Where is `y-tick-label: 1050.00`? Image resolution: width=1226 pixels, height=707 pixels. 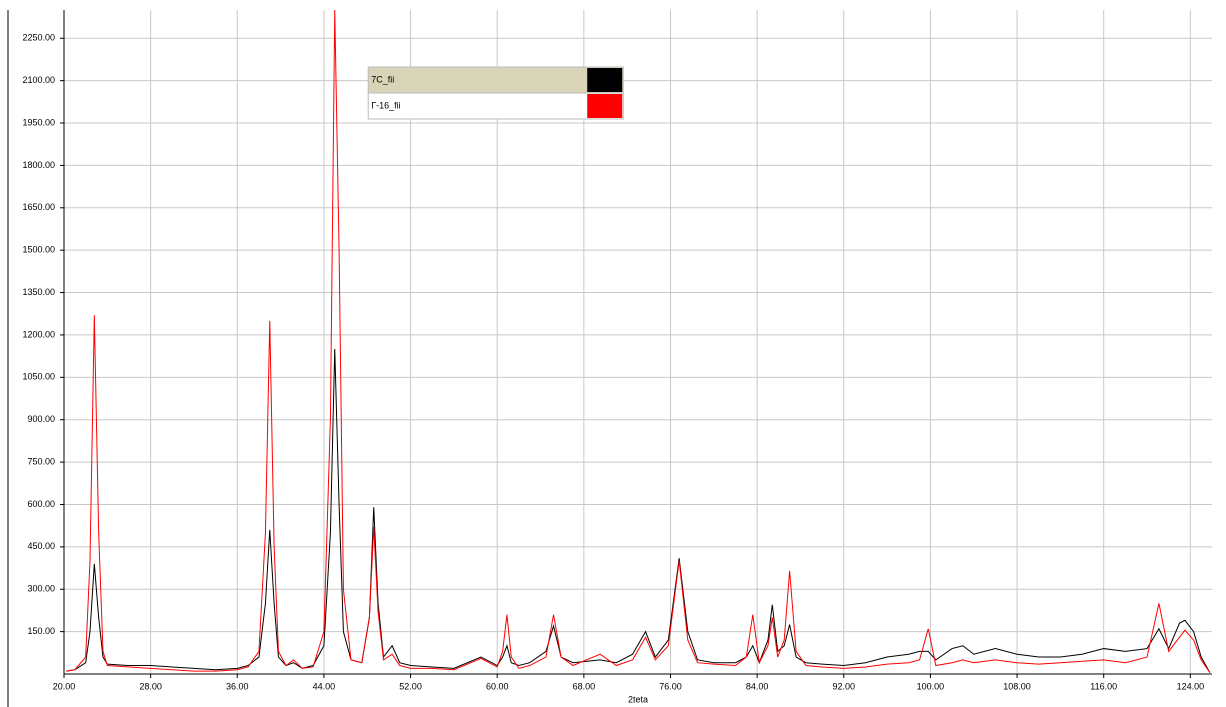
y-tick-label: 1050.00 is located at coordinates (38, 377).